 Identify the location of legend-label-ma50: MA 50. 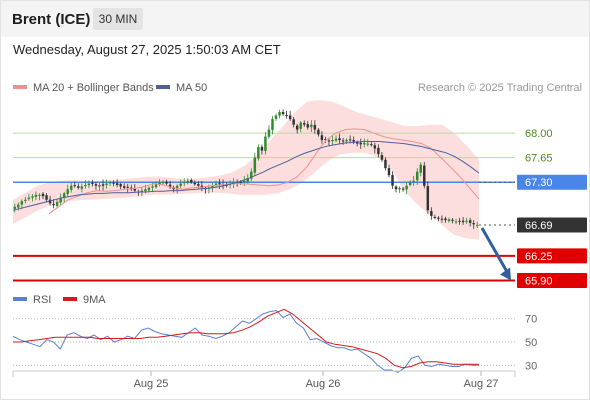
(191, 88).